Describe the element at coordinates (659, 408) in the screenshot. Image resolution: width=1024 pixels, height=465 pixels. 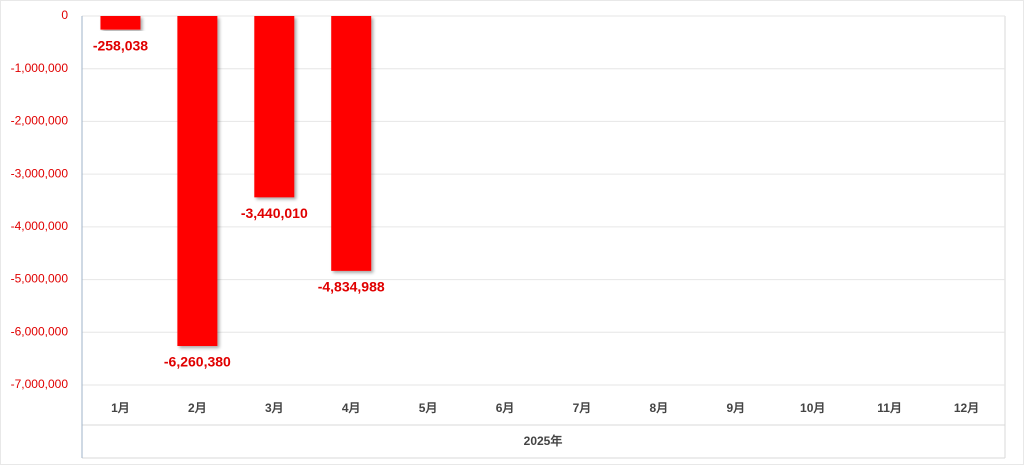
I see `x-tick-label: 8月` at that location.